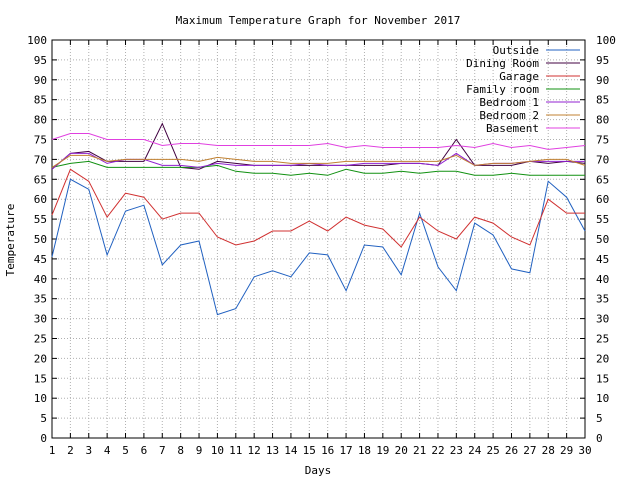 The image size is (640, 480). Describe the element at coordinates (584, 450) in the screenshot. I see `x-tick-label: 30` at that location.